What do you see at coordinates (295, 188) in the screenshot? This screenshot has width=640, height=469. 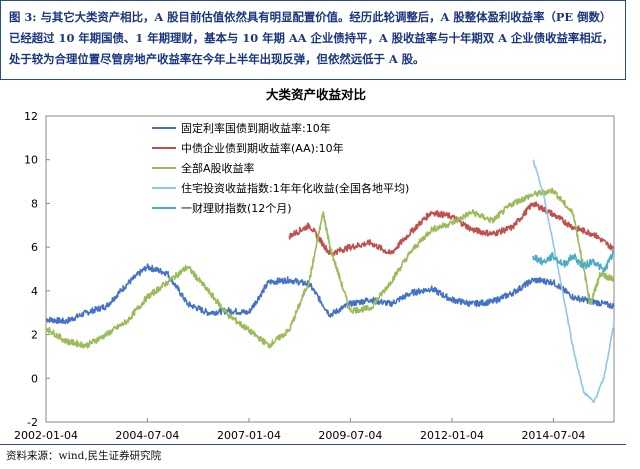 I see `legend-label-3: 住宅投资收益指数:1年年化收益(全国各地平均)` at bounding box center [295, 188].